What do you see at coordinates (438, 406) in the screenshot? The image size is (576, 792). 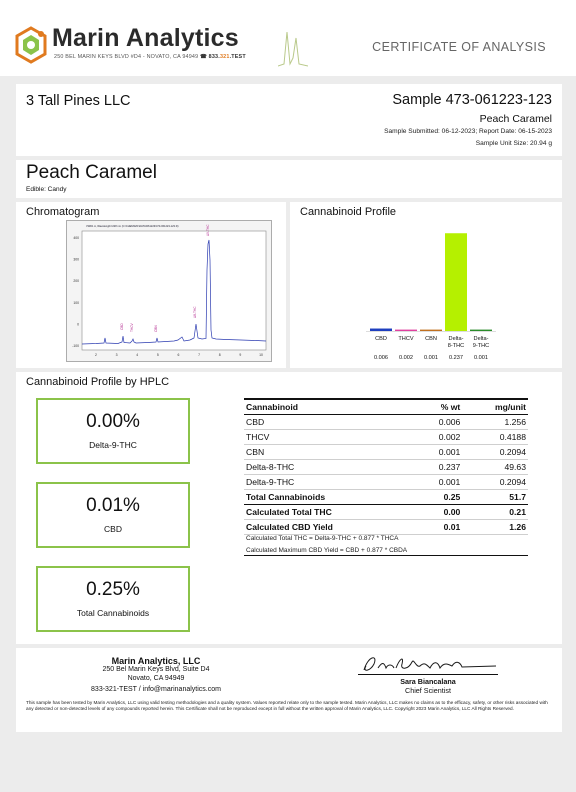 I see `column-header: % wt` at bounding box center [438, 406].